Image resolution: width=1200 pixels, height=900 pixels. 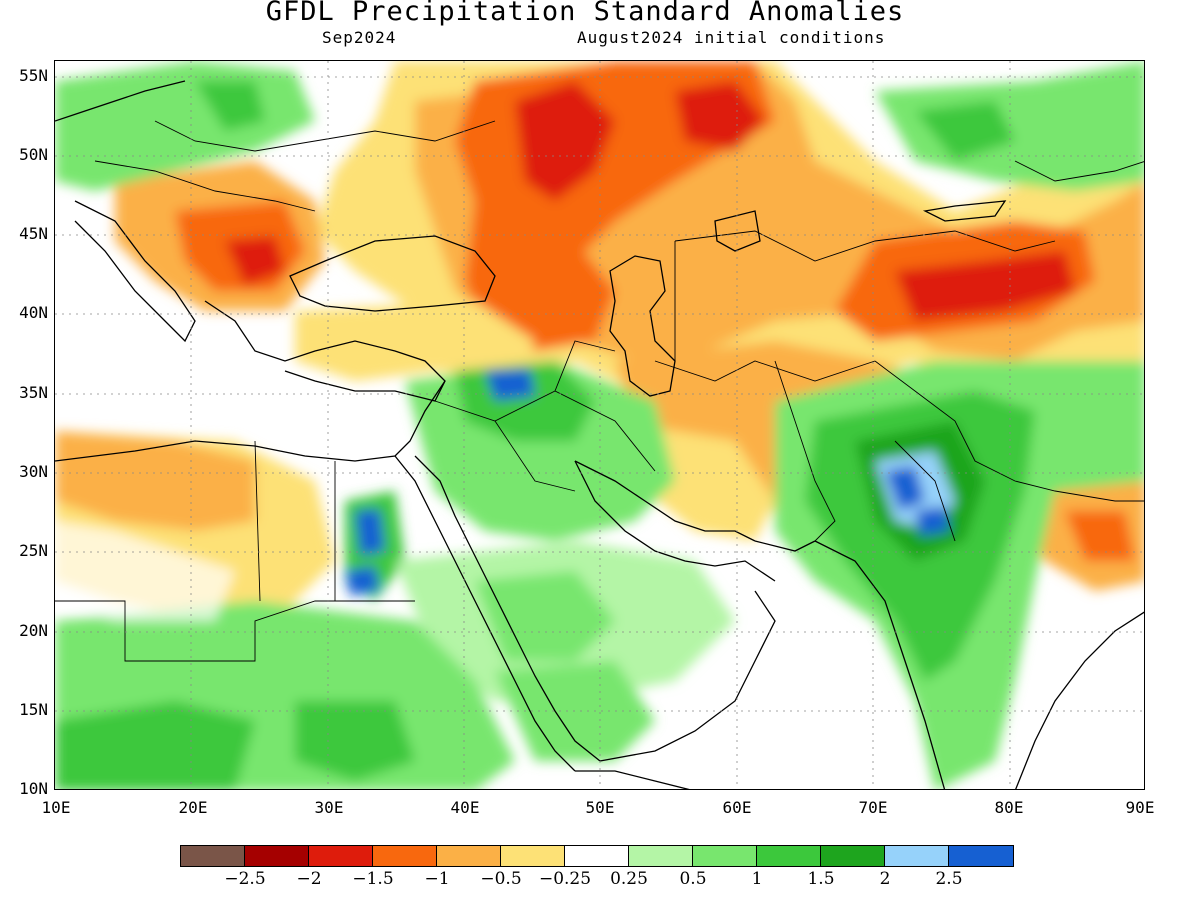 What do you see at coordinates (33, 312) in the screenshot?
I see `lat-tick-40n: 40N` at bounding box center [33, 312].